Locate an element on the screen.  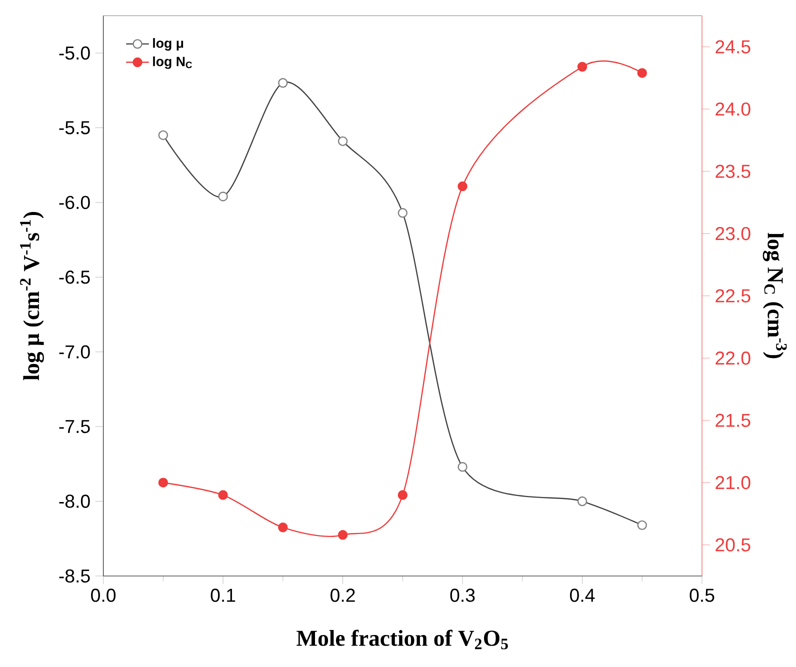
x-tick-label: 0.1 is located at coordinates (223, 595).